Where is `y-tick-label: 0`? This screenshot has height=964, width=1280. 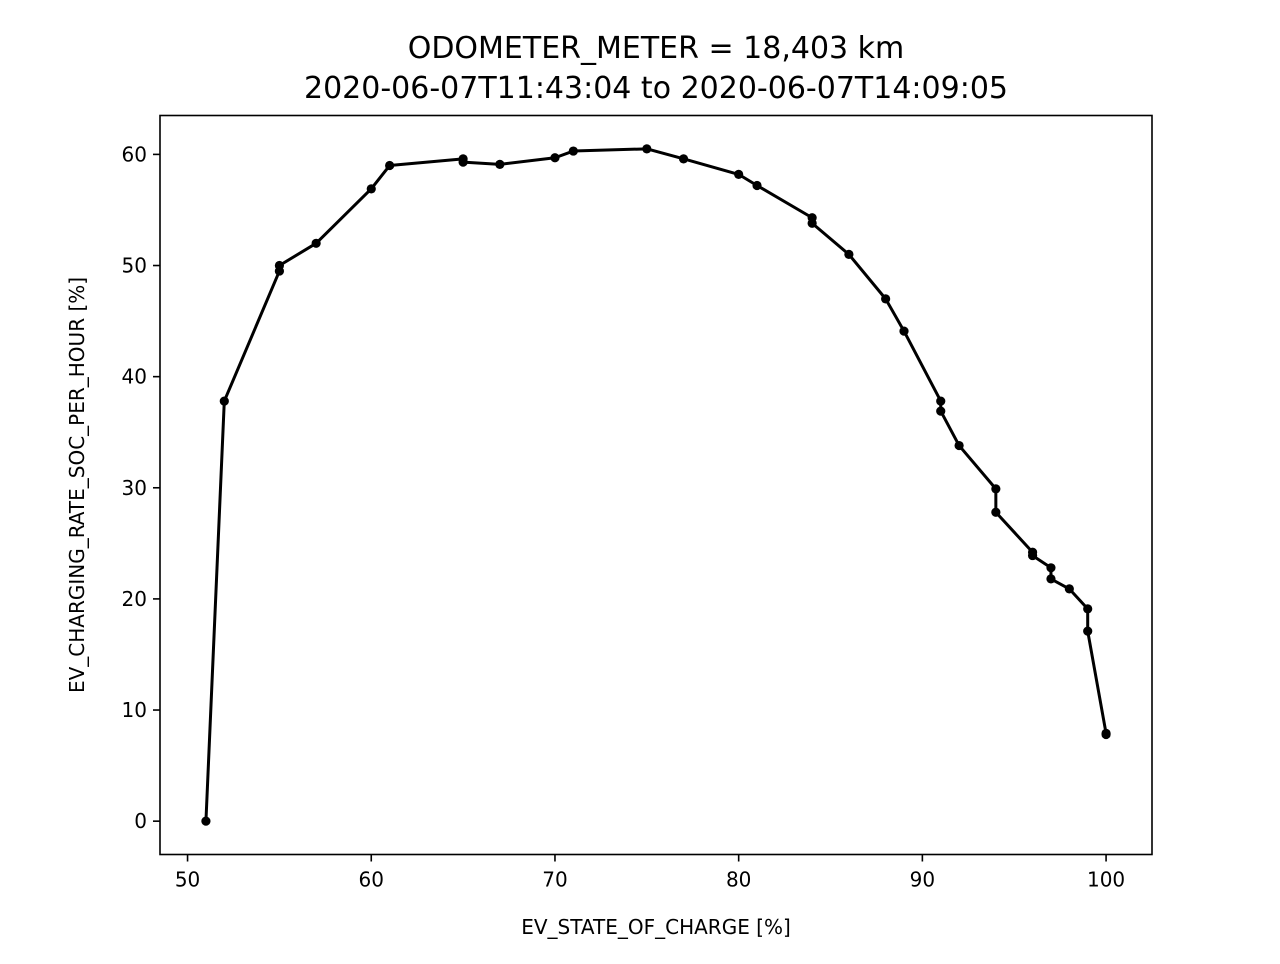
y-tick-label: 0 is located at coordinates (140, 821).